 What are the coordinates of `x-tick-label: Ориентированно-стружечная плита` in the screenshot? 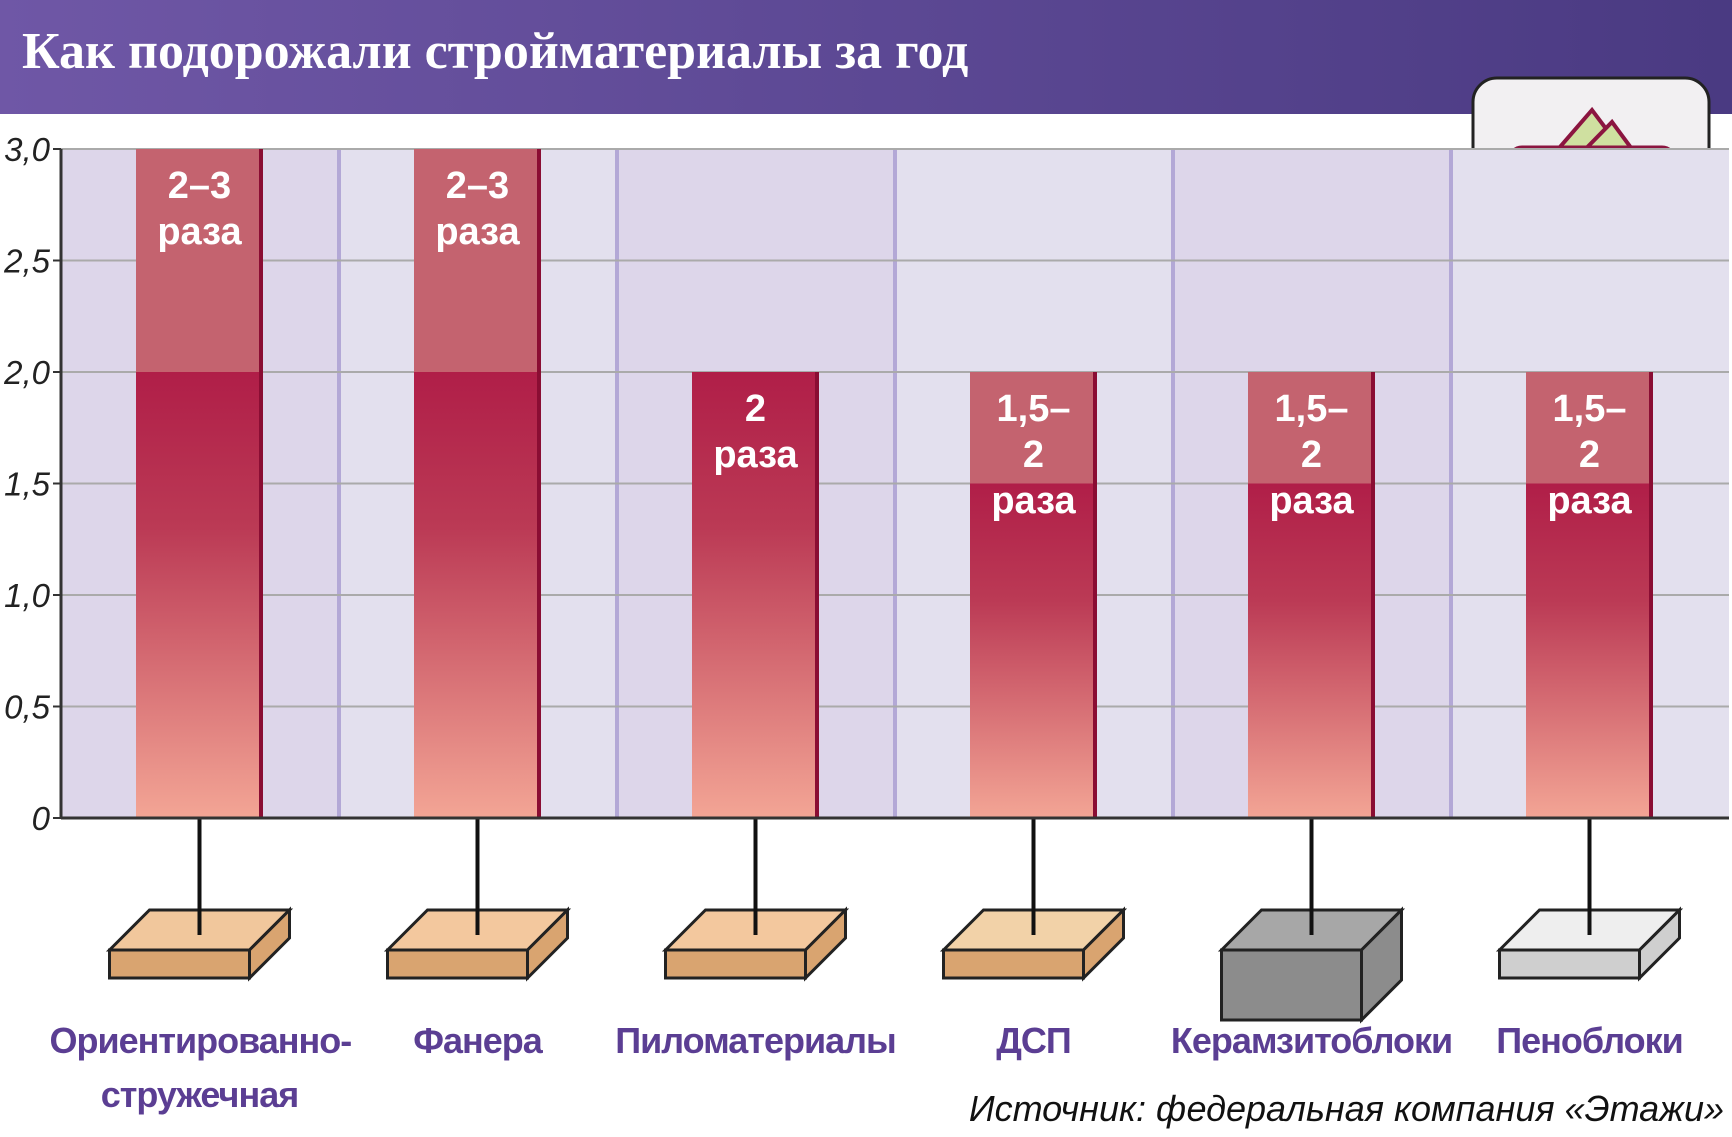 It's located at (201, 1078).